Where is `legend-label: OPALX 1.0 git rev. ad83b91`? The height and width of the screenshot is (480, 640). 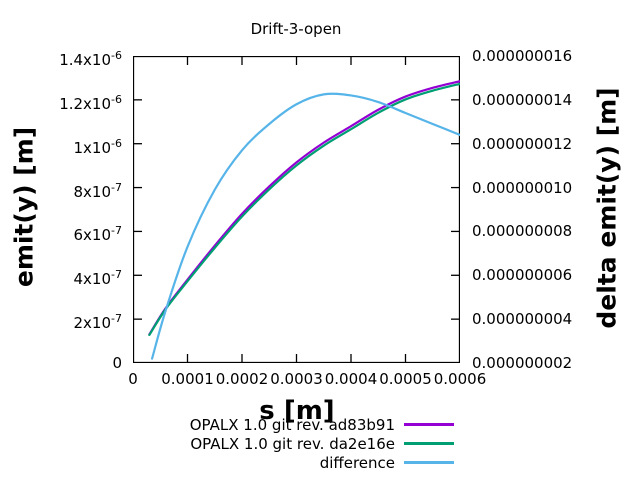
legend-label: OPALX 1.0 git rev. ad83b91 is located at coordinates (292, 424).